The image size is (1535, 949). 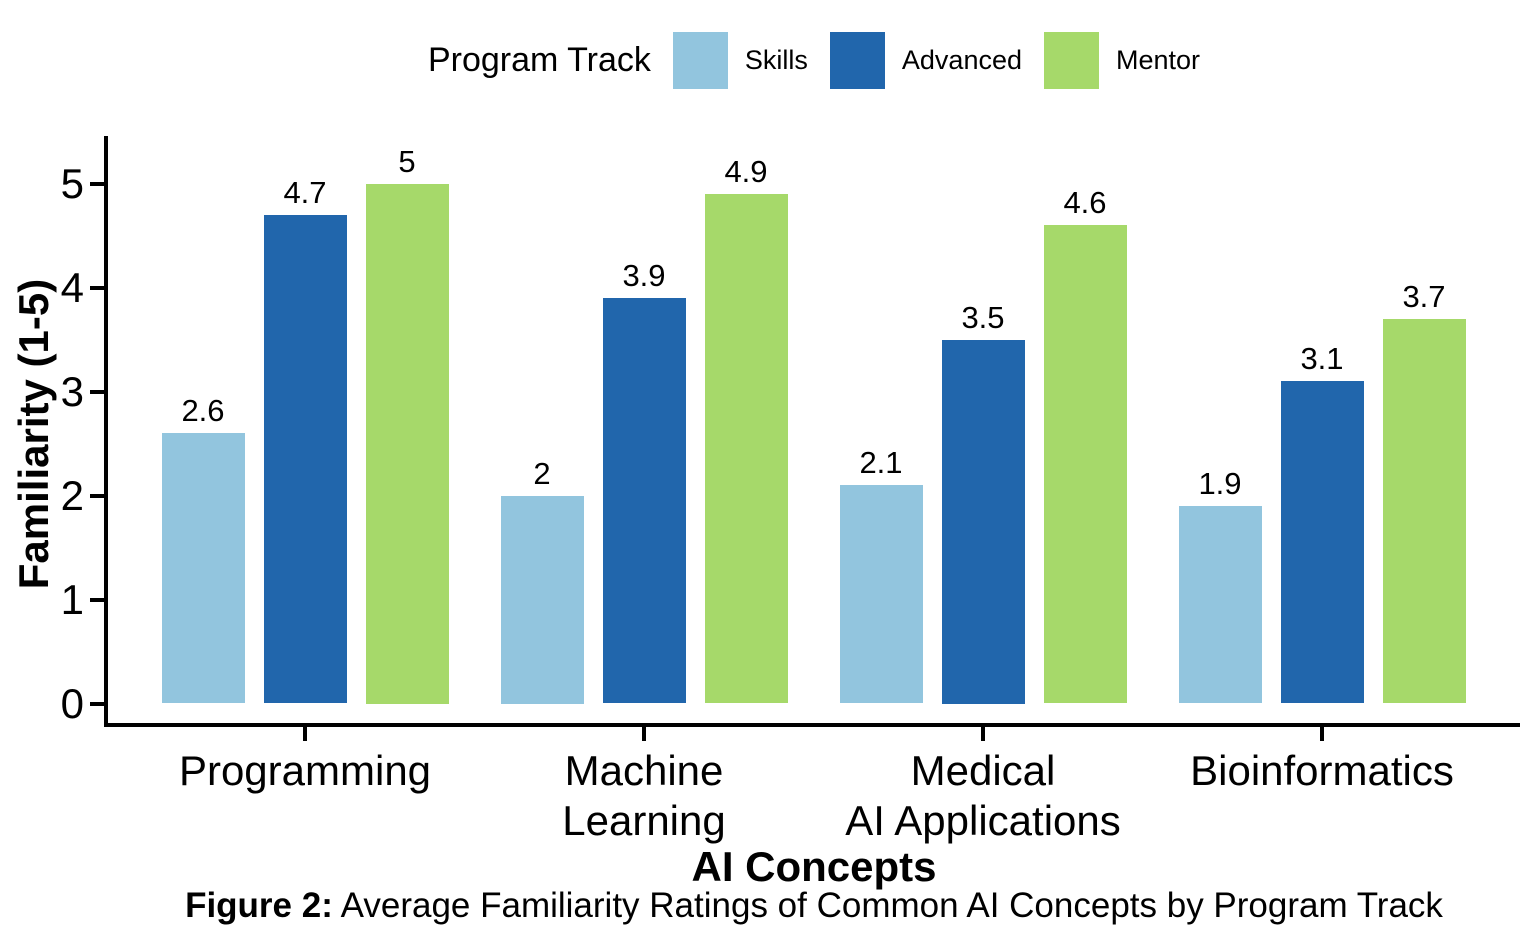 What do you see at coordinates (746, 171) in the screenshot?
I see `bar-value-label: 4.9` at bounding box center [746, 171].